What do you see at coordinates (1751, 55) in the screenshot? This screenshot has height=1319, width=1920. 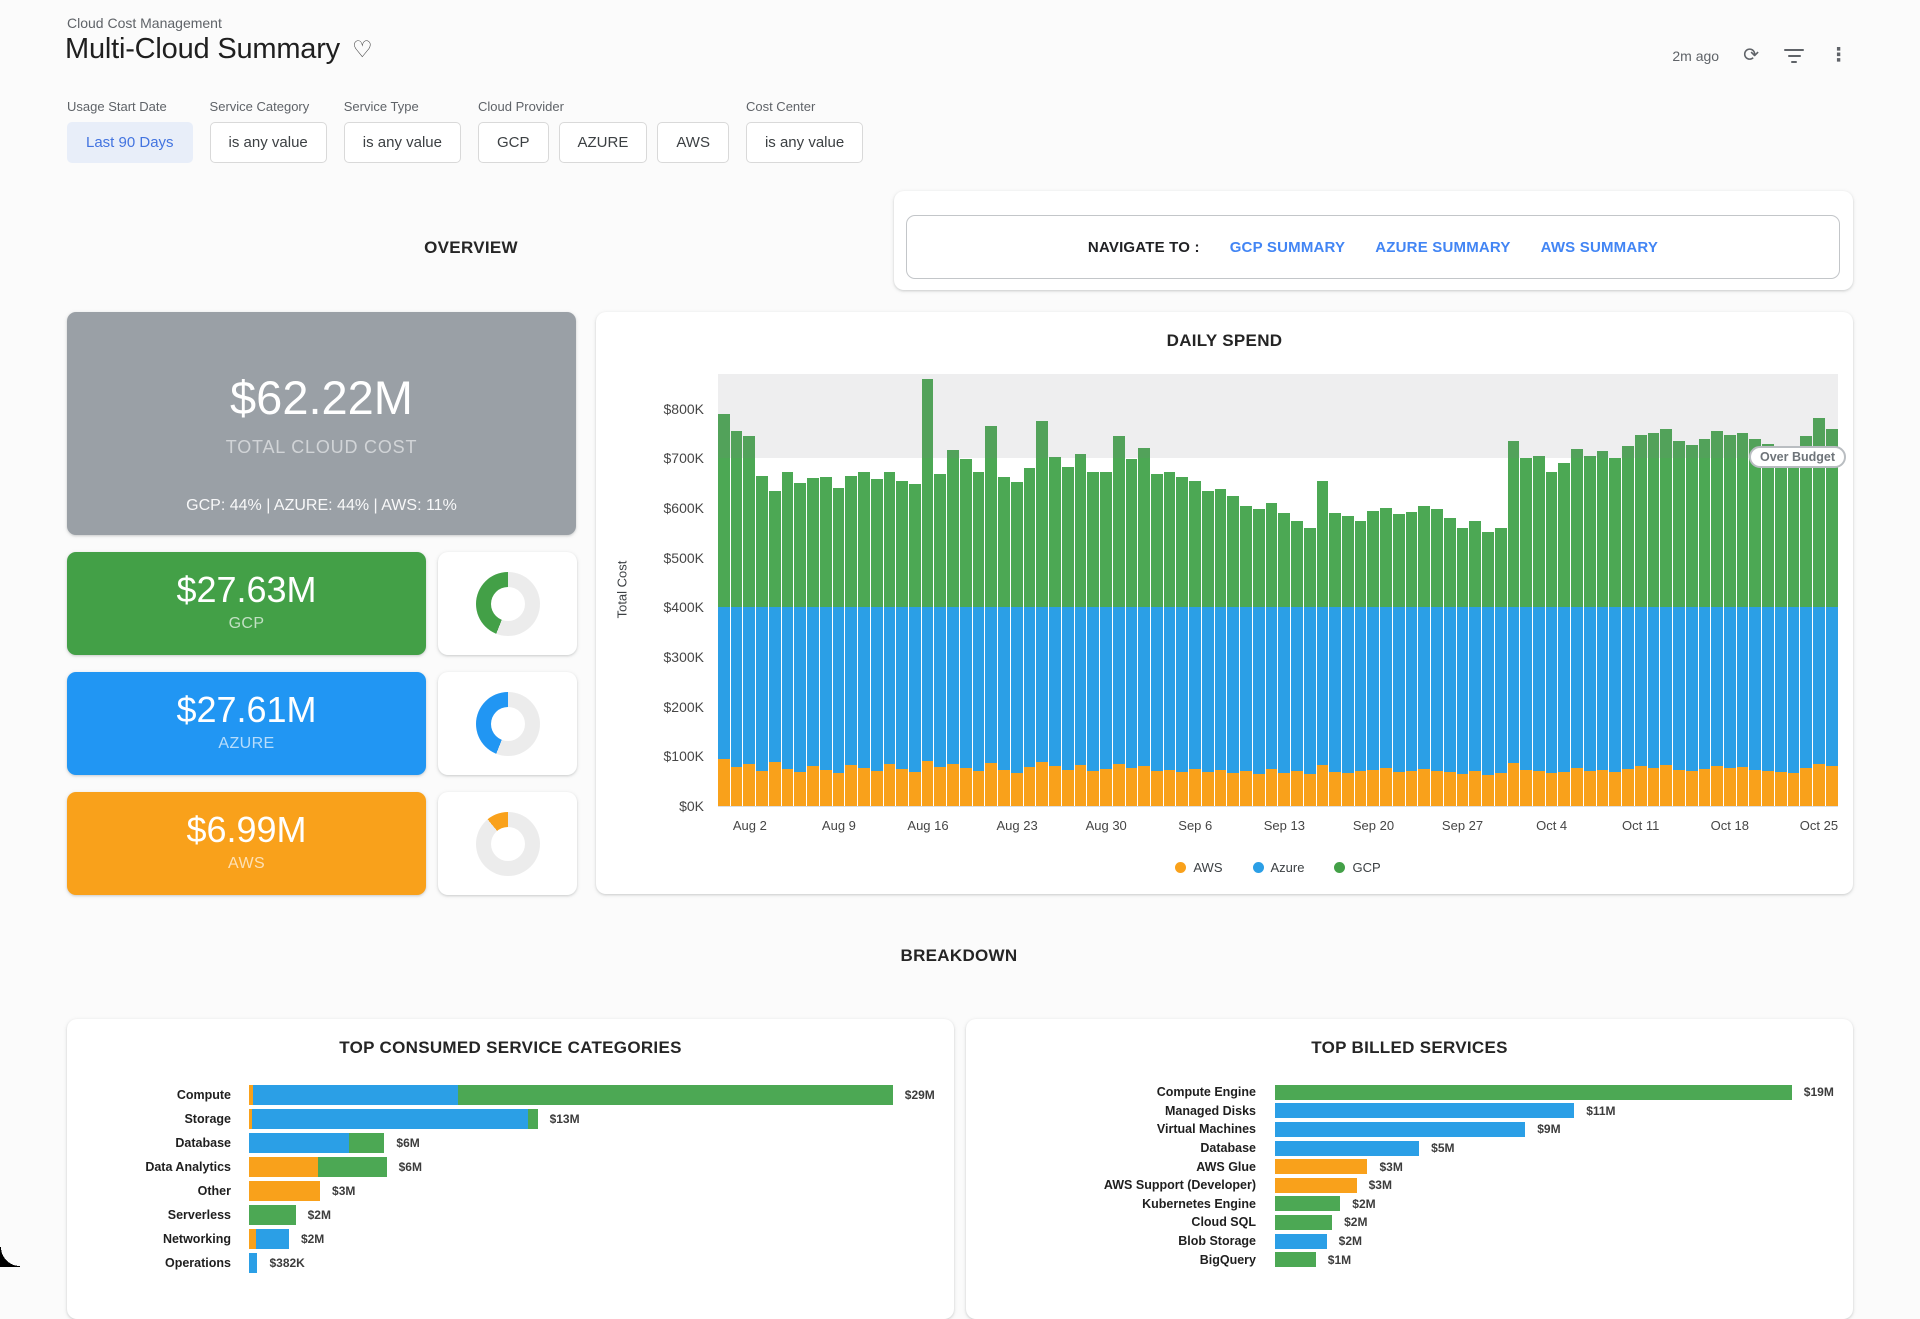 I see `refresh-icon: ⟳` at bounding box center [1751, 55].